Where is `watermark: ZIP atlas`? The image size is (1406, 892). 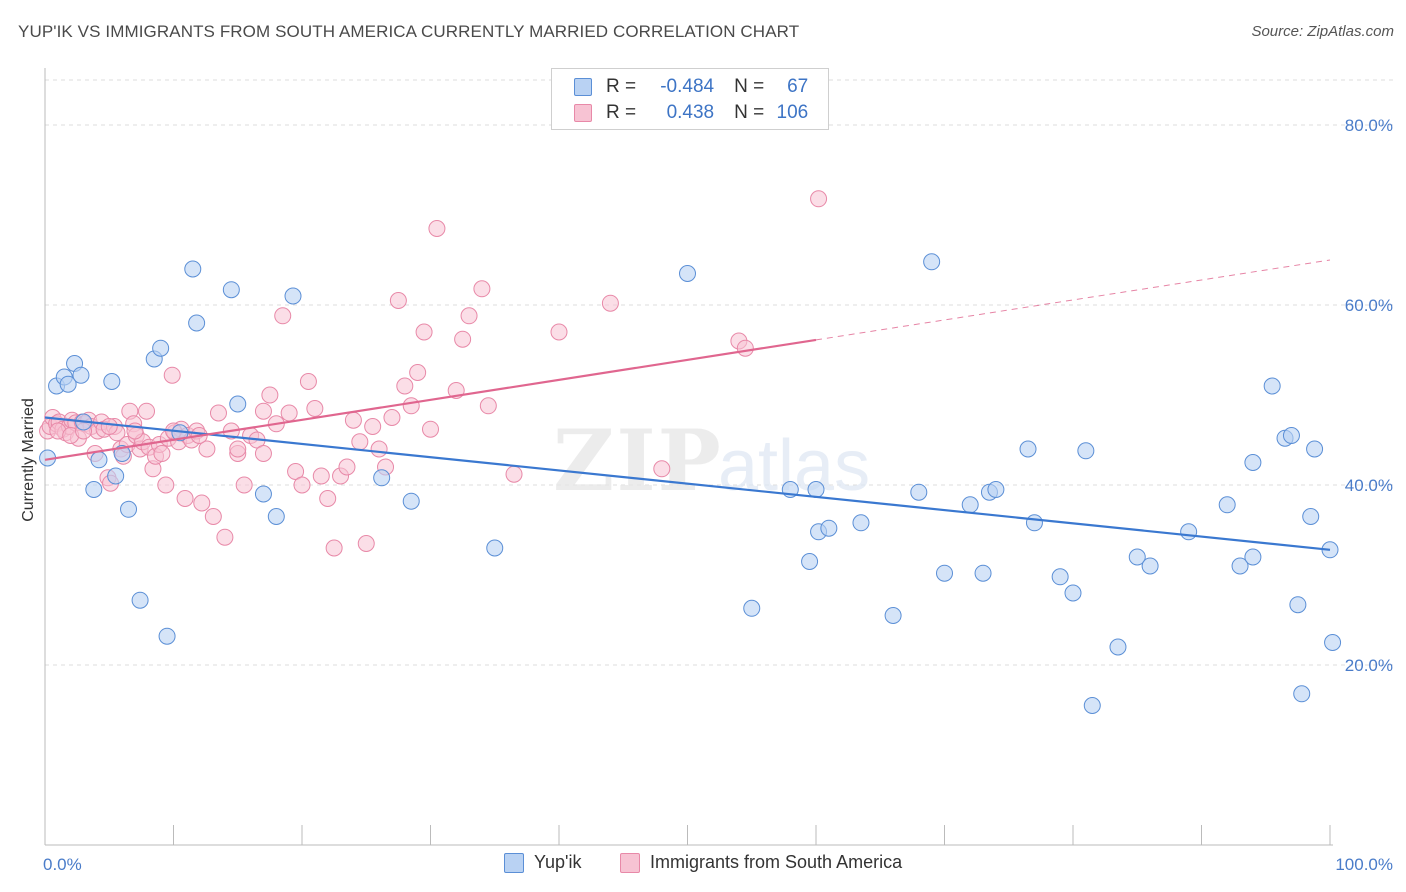 watermark: ZIP atlas is located at coordinates (711, 460).